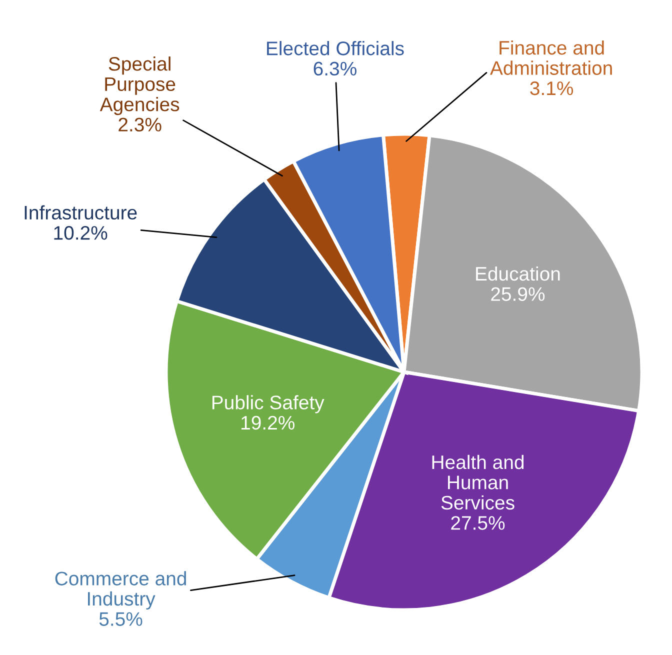 This screenshot has height=655, width=672. What do you see at coordinates (478, 523) in the screenshot?
I see `data-label: 27.5%` at bounding box center [478, 523].